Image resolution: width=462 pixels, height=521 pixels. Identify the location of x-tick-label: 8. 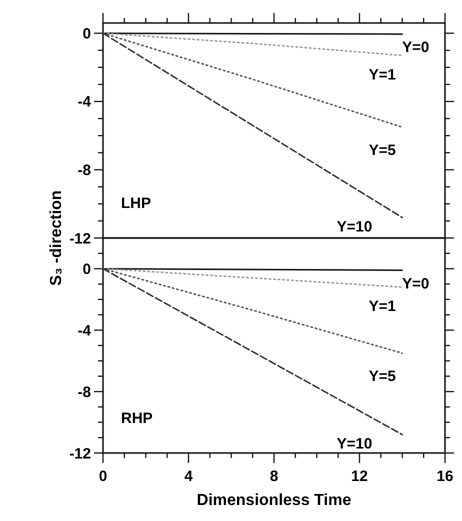
(274, 476).